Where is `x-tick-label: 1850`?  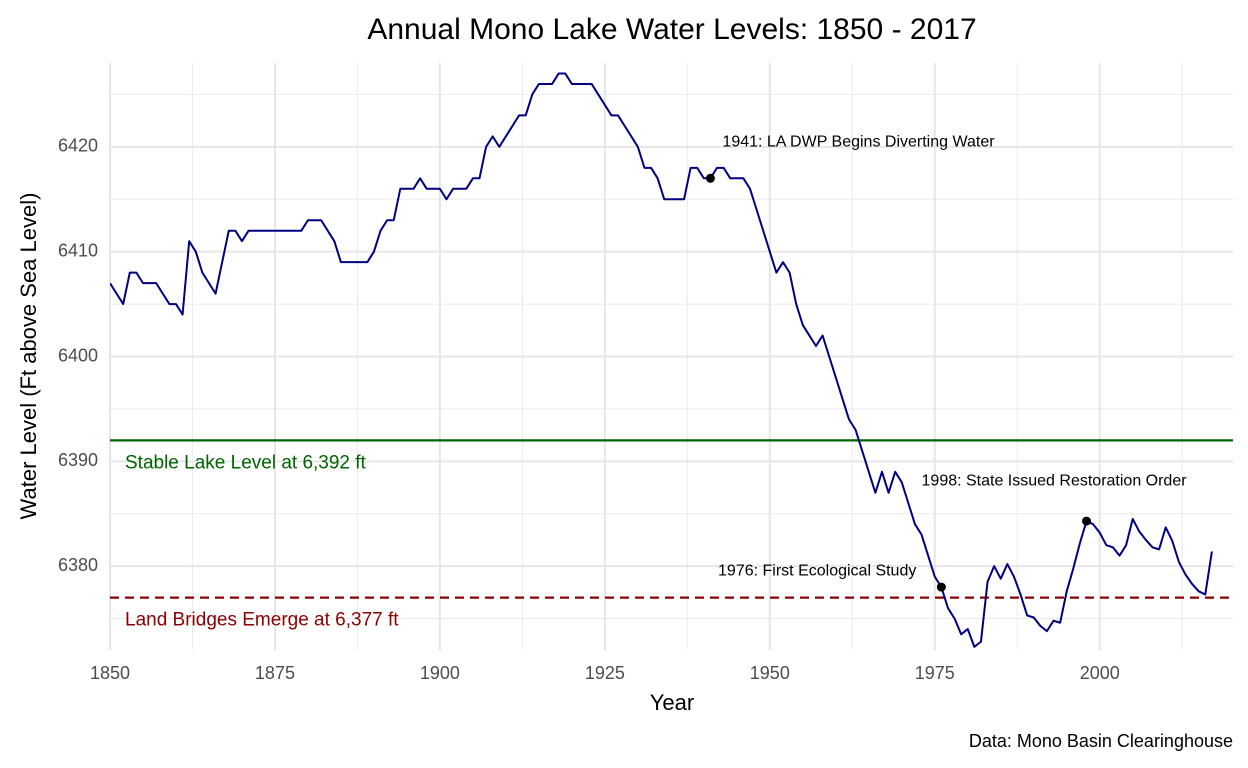 x-tick-label: 1850 is located at coordinates (110, 673).